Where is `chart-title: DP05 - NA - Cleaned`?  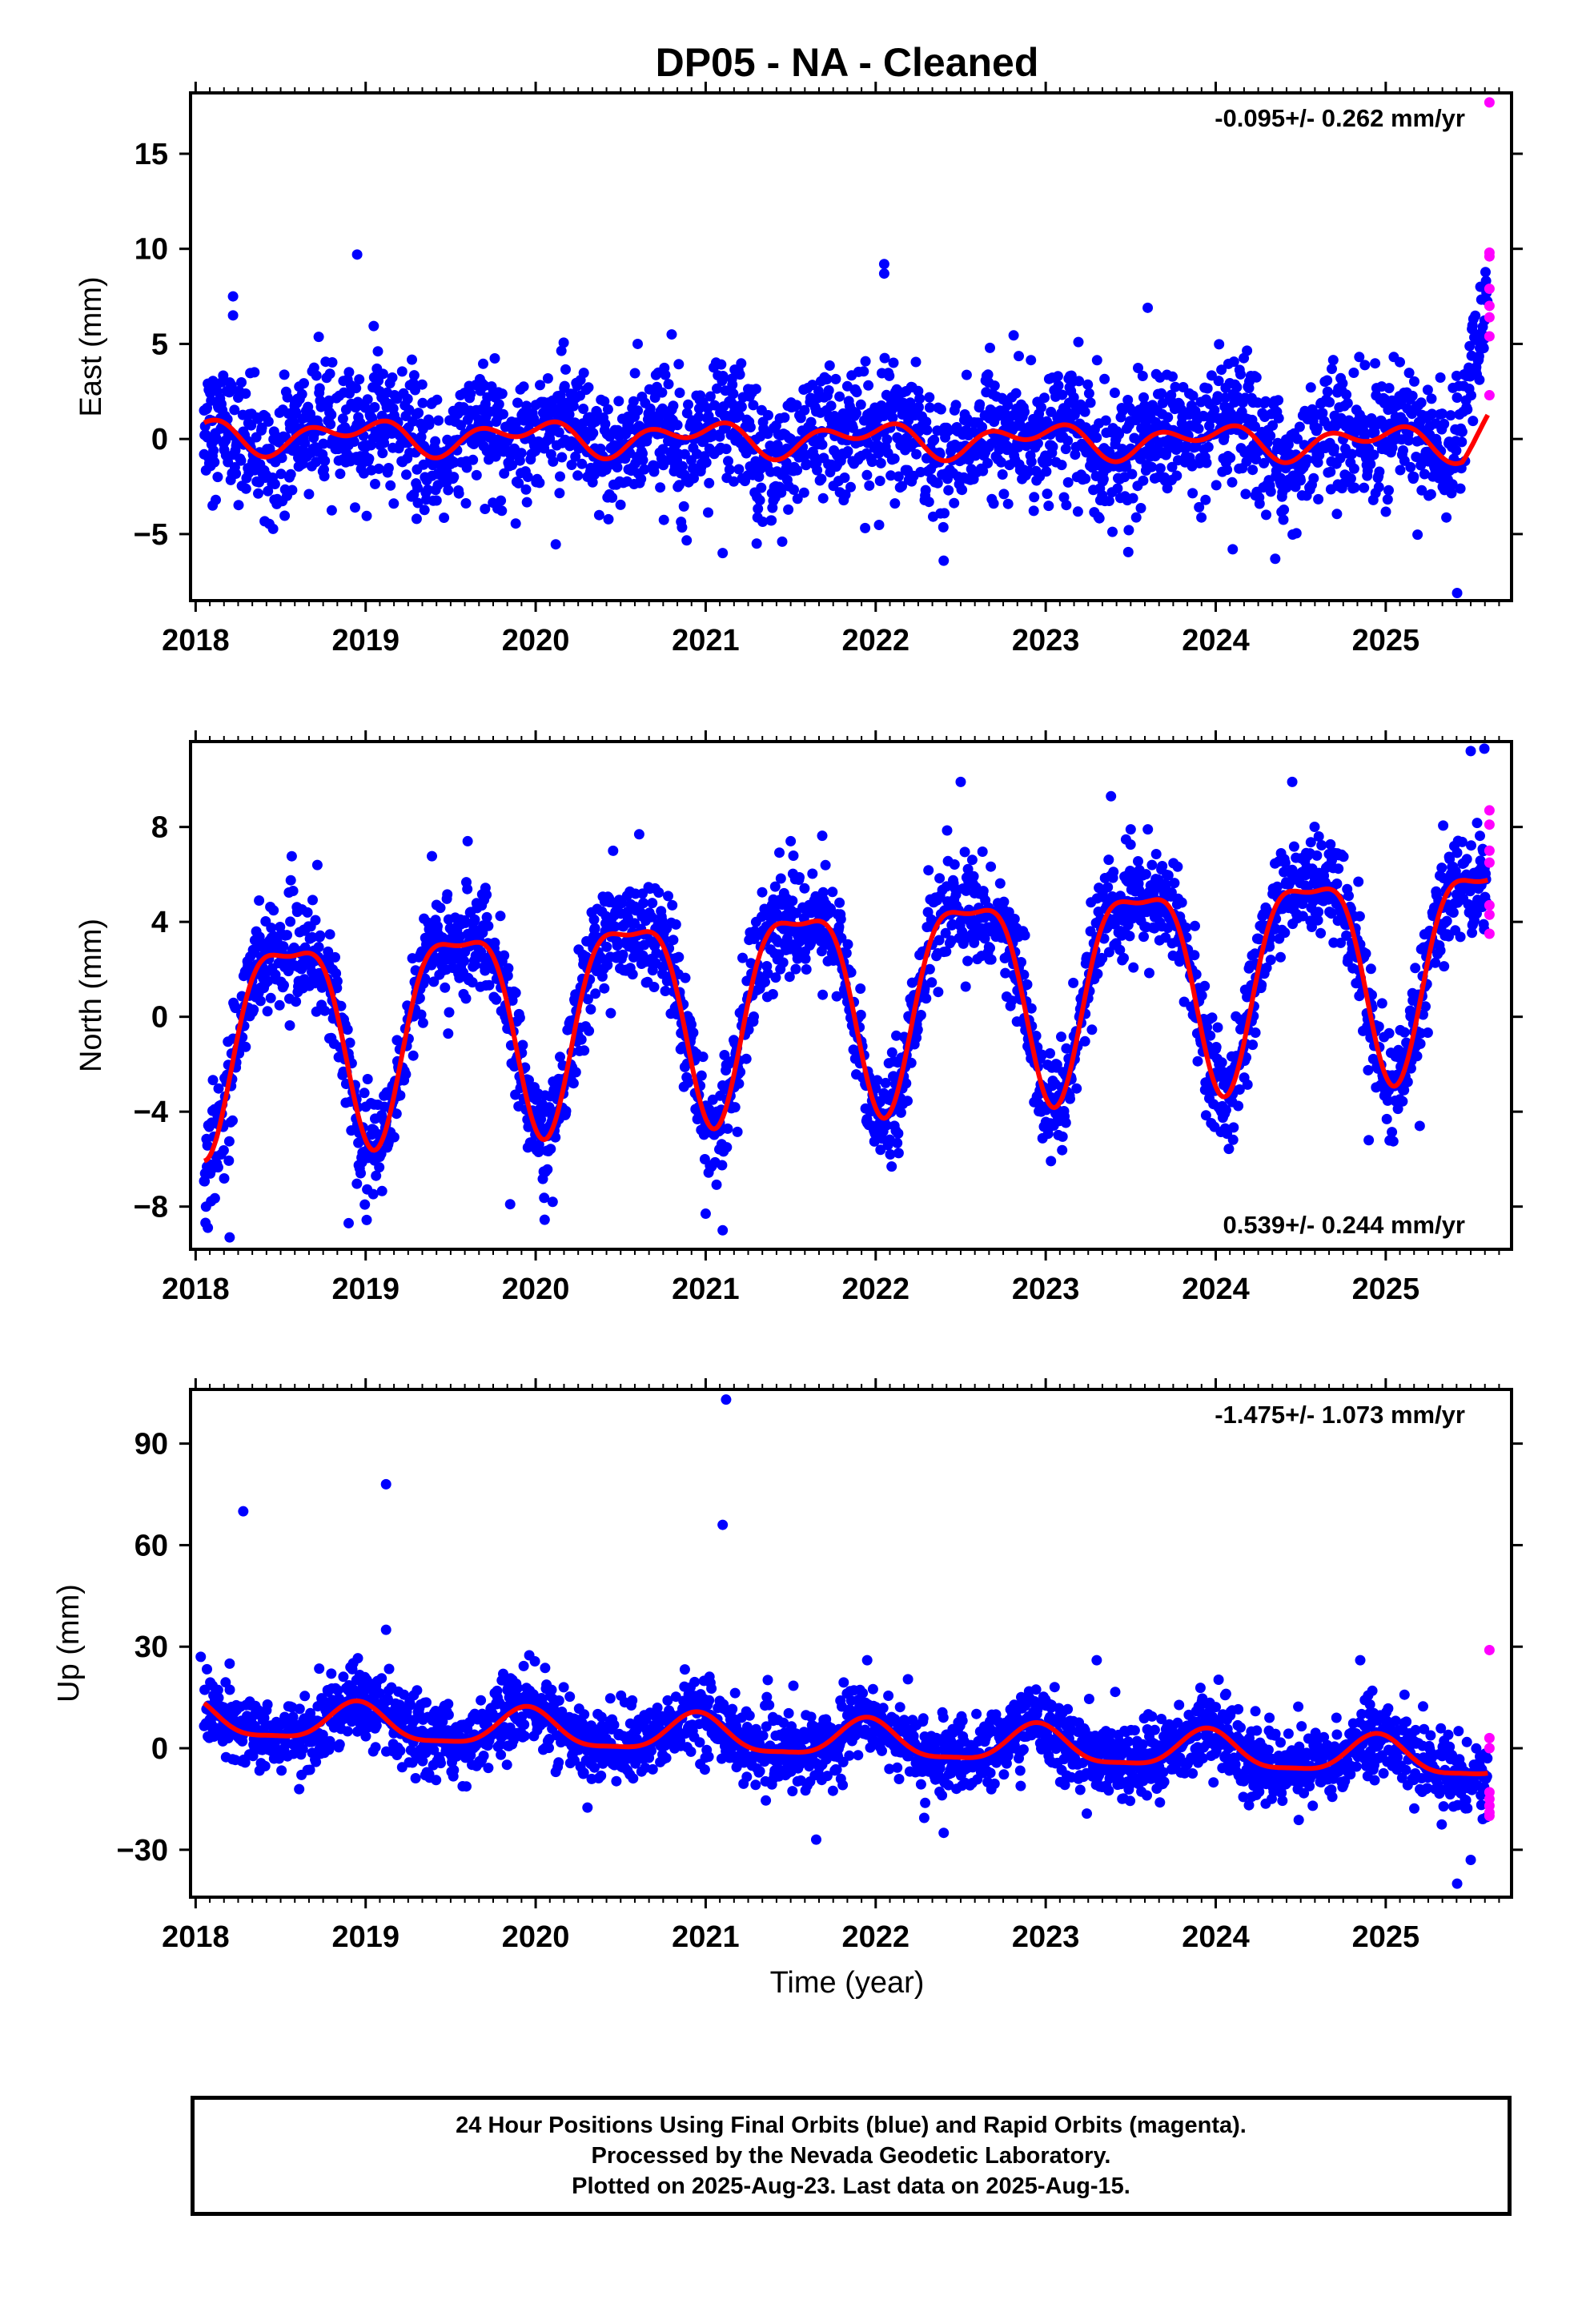
chart-title: DP05 - NA - Cleaned is located at coordinates (847, 62).